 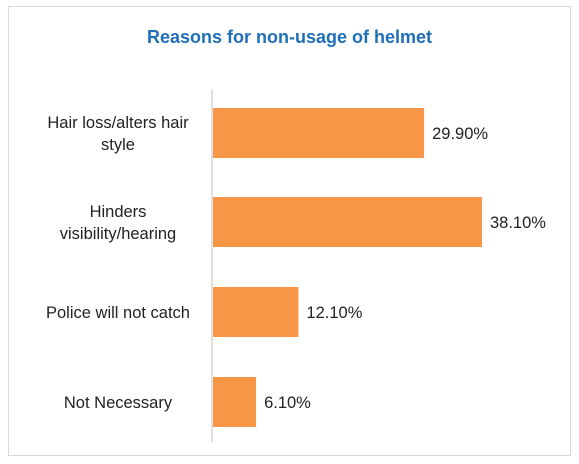 What do you see at coordinates (118, 123) in the screenshot?
I see `category-label-0-line-0: Hair loss/alters hair` at bounding box center [118, 123].